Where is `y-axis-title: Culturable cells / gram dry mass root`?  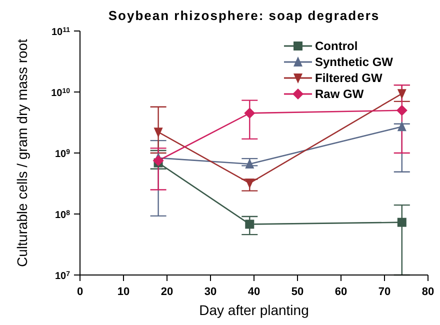 y-axis-title: Culturable cells / gram dry mass root is located at coordinates (22, 152).